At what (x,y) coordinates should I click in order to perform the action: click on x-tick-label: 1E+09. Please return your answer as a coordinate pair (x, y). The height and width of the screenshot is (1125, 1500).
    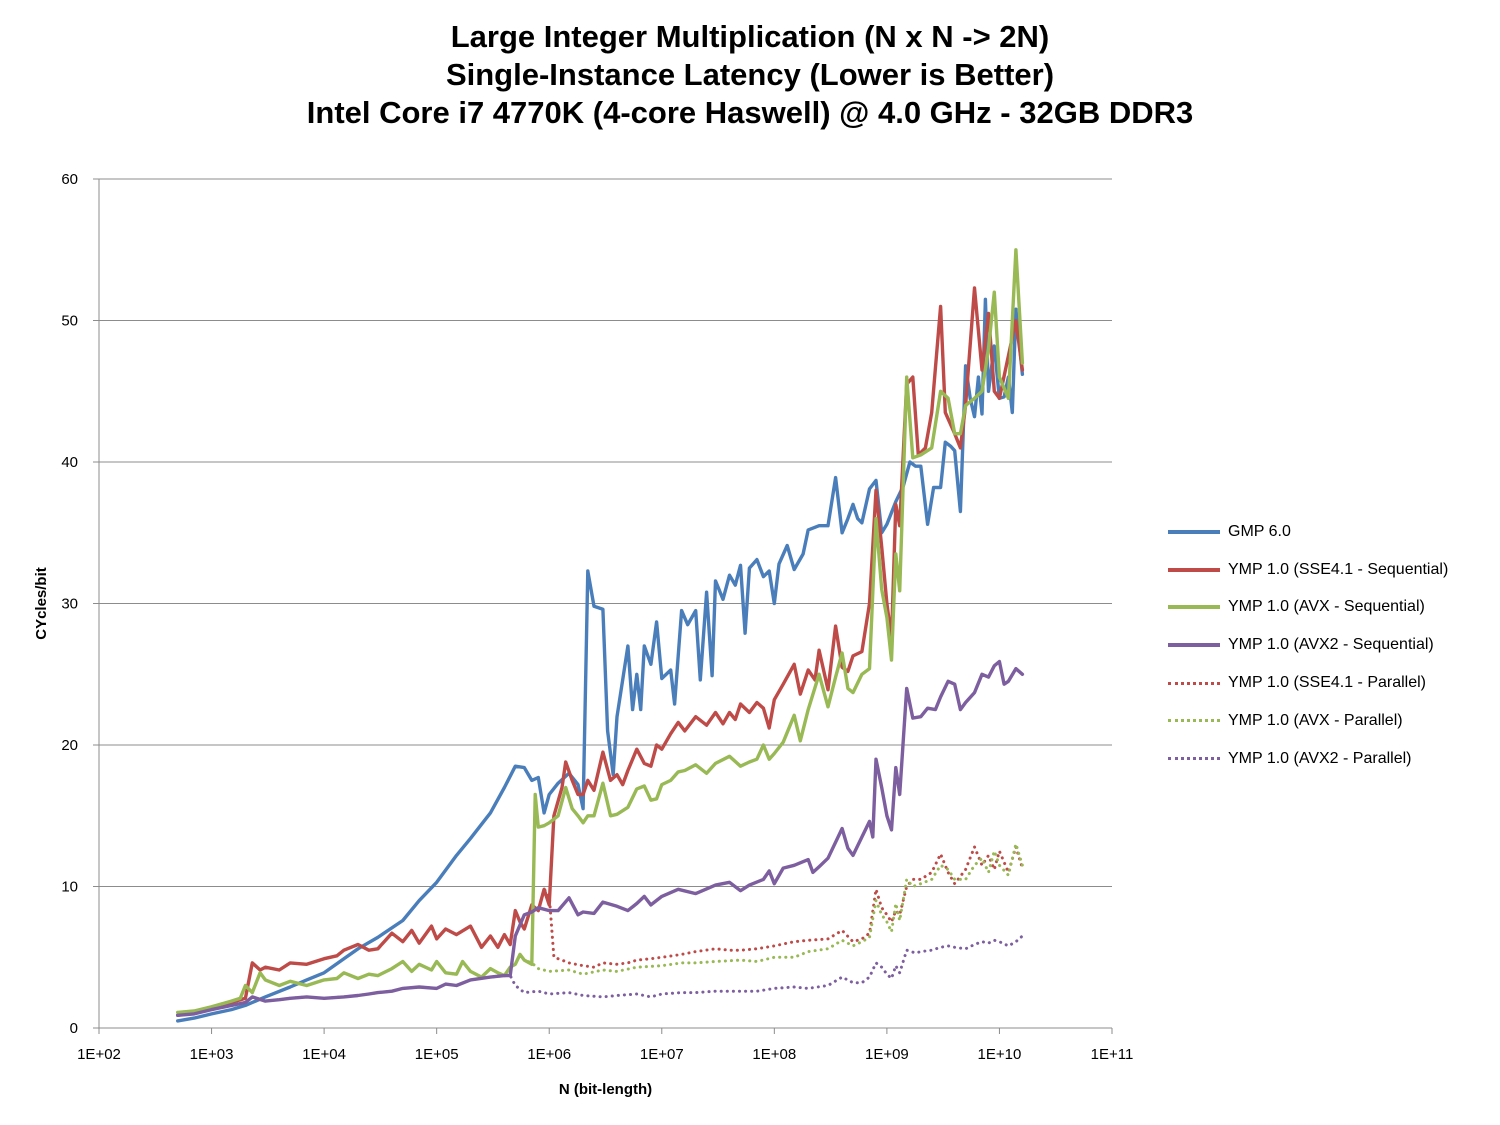
    Looking at the image, I should click on (887, 1054).